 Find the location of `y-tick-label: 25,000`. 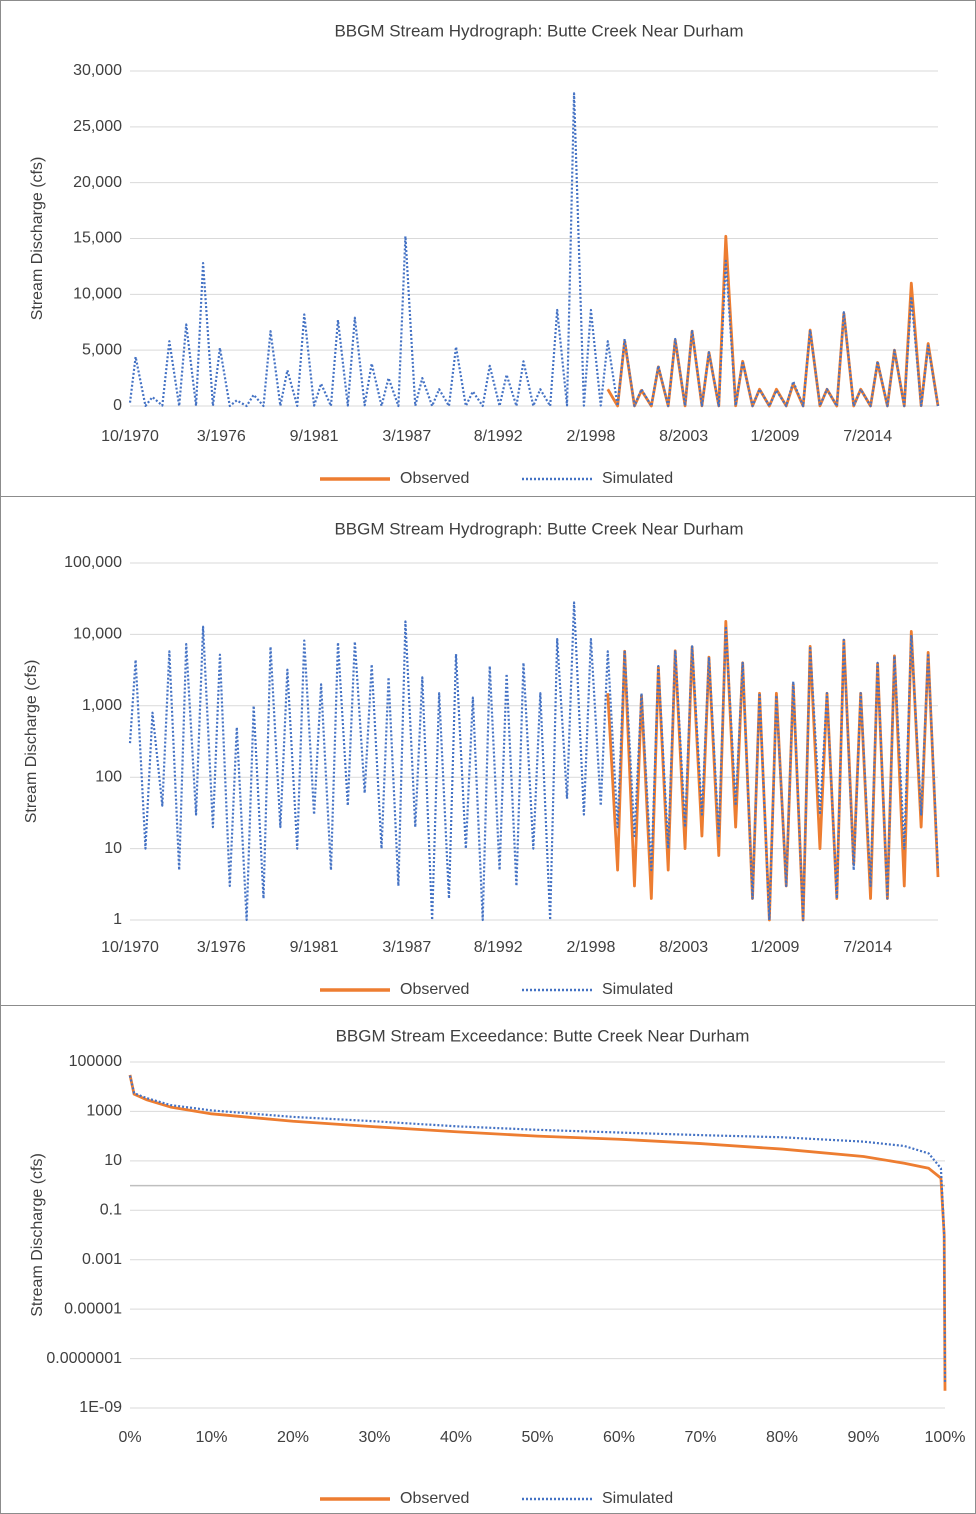

y-tick-label: 25,000 is located at coordinates (97, 126).